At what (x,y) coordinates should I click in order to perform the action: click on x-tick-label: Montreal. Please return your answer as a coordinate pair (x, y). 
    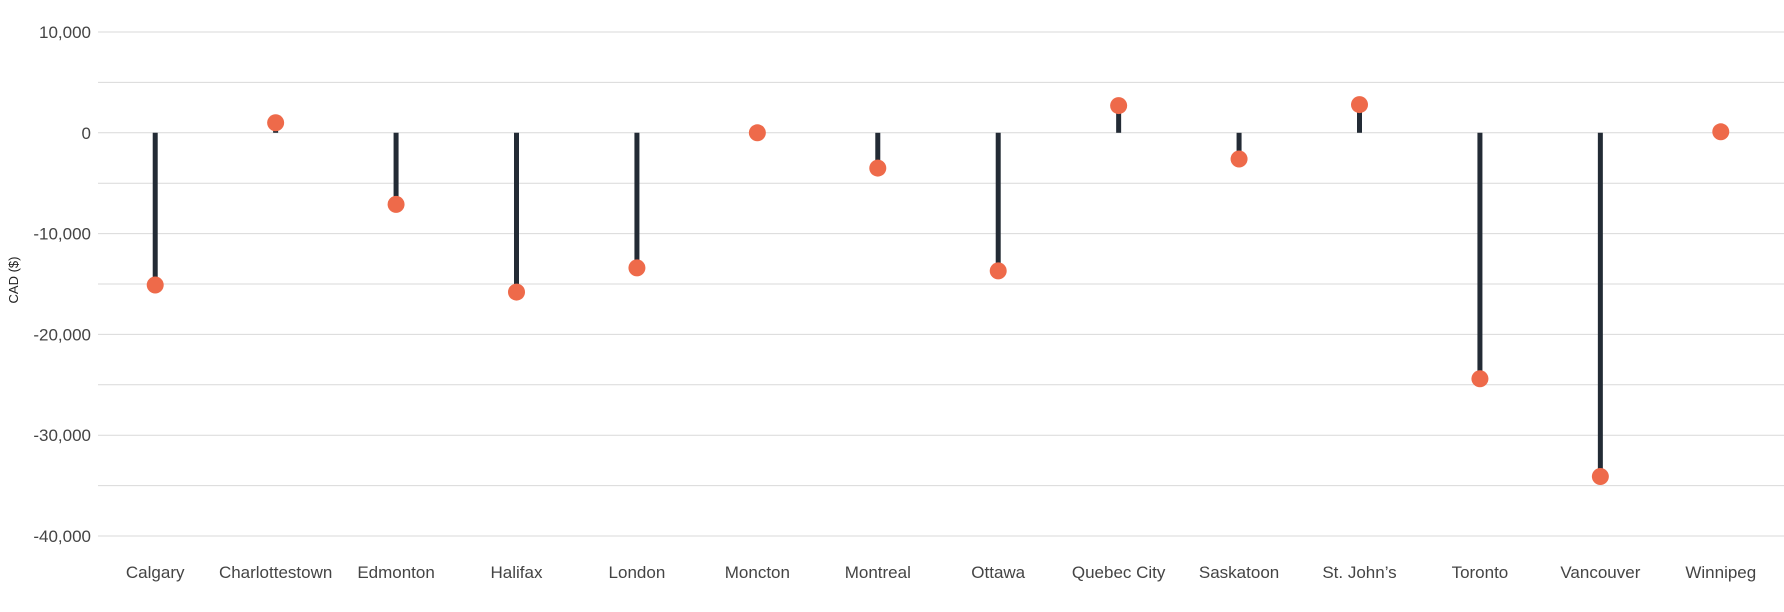
    Looking at the image, I should click on (878, 572).